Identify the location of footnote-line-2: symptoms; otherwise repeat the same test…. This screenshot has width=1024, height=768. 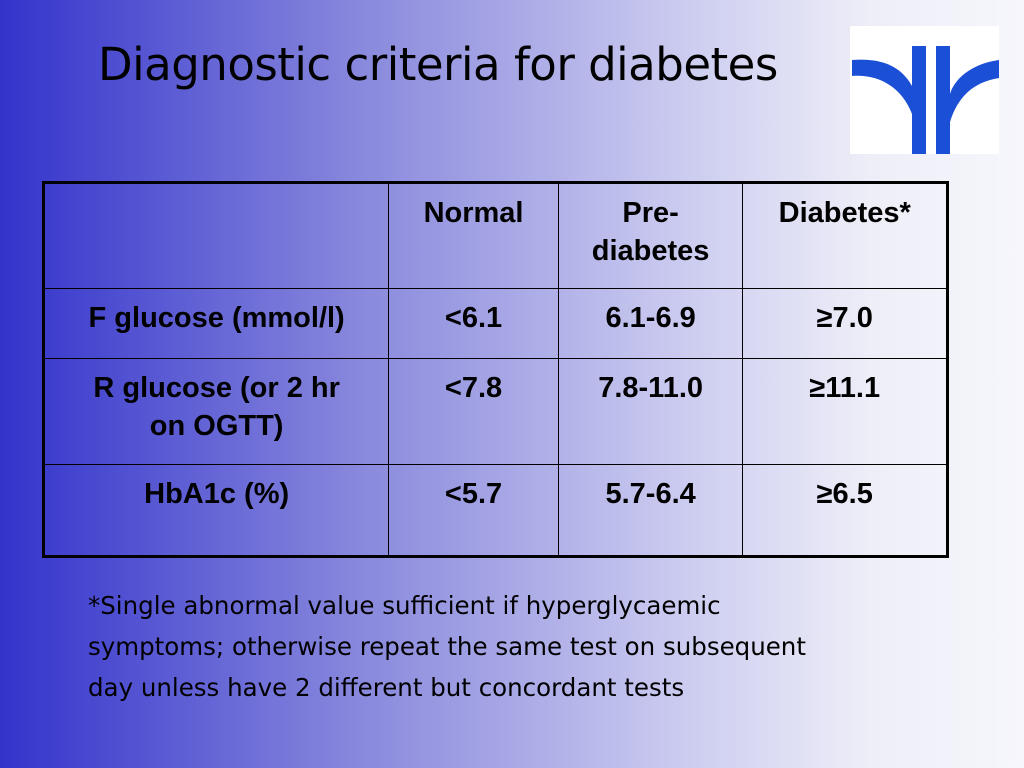
(447, 646).